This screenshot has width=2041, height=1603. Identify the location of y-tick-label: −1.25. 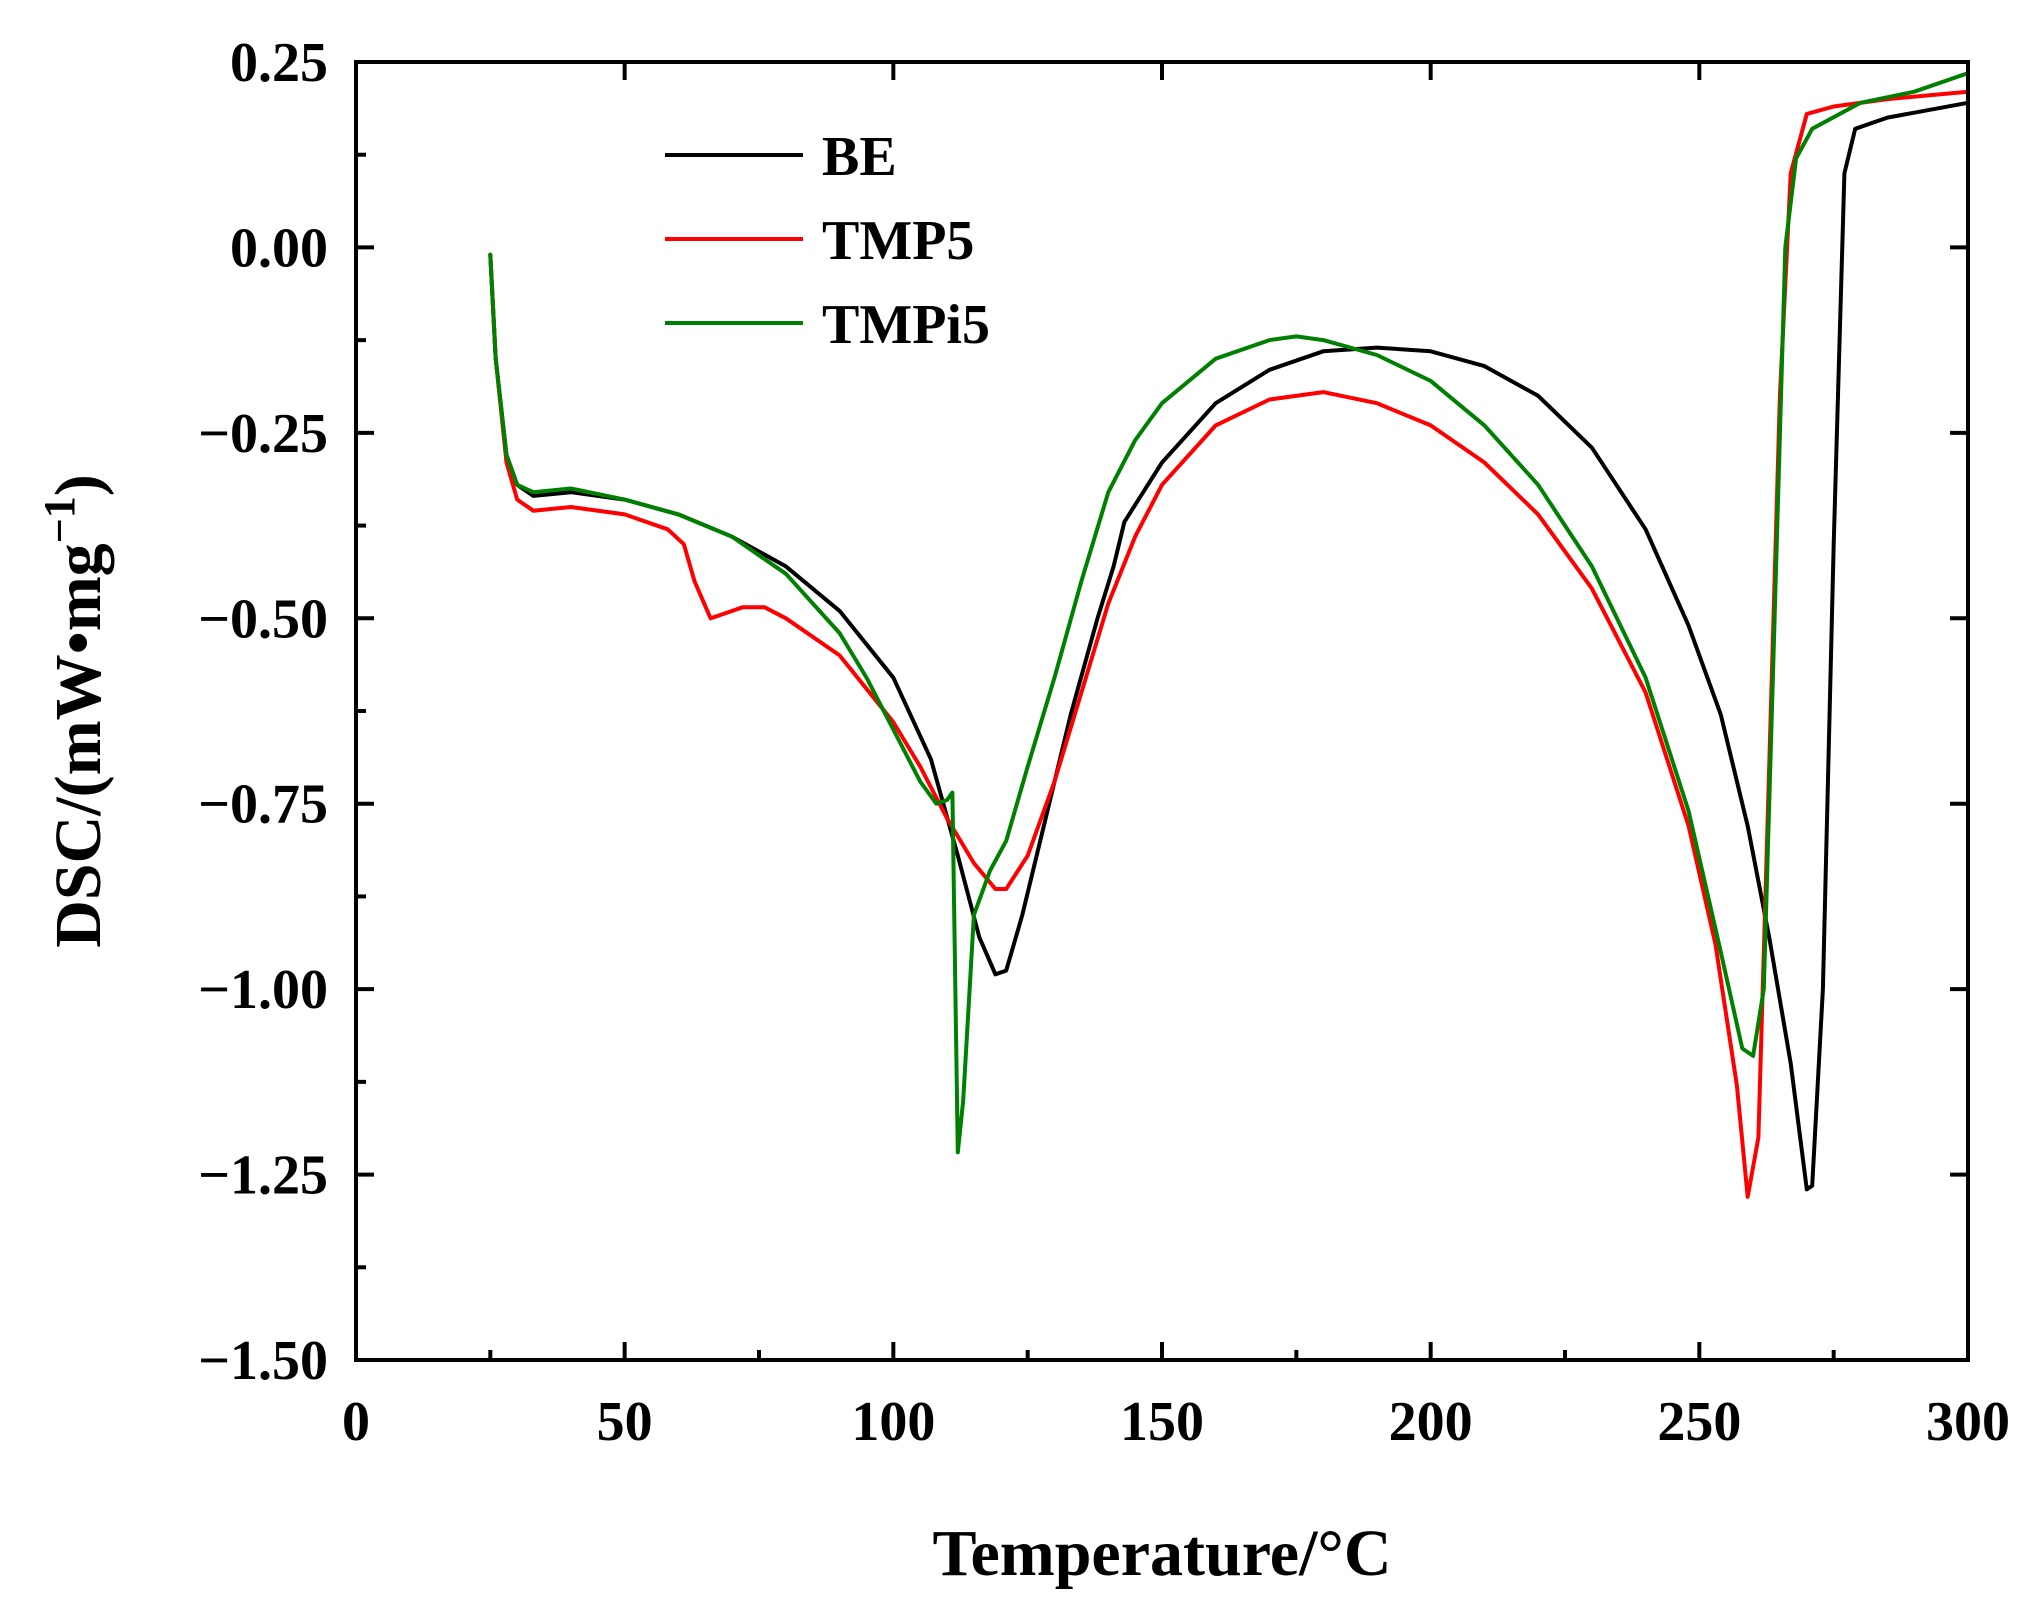
(263, 1176).